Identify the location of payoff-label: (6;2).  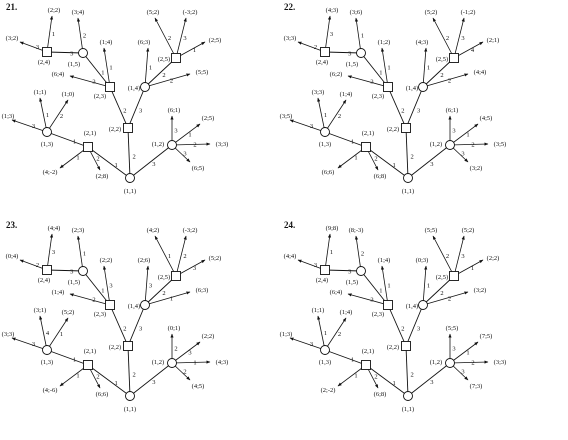
(336, 74).